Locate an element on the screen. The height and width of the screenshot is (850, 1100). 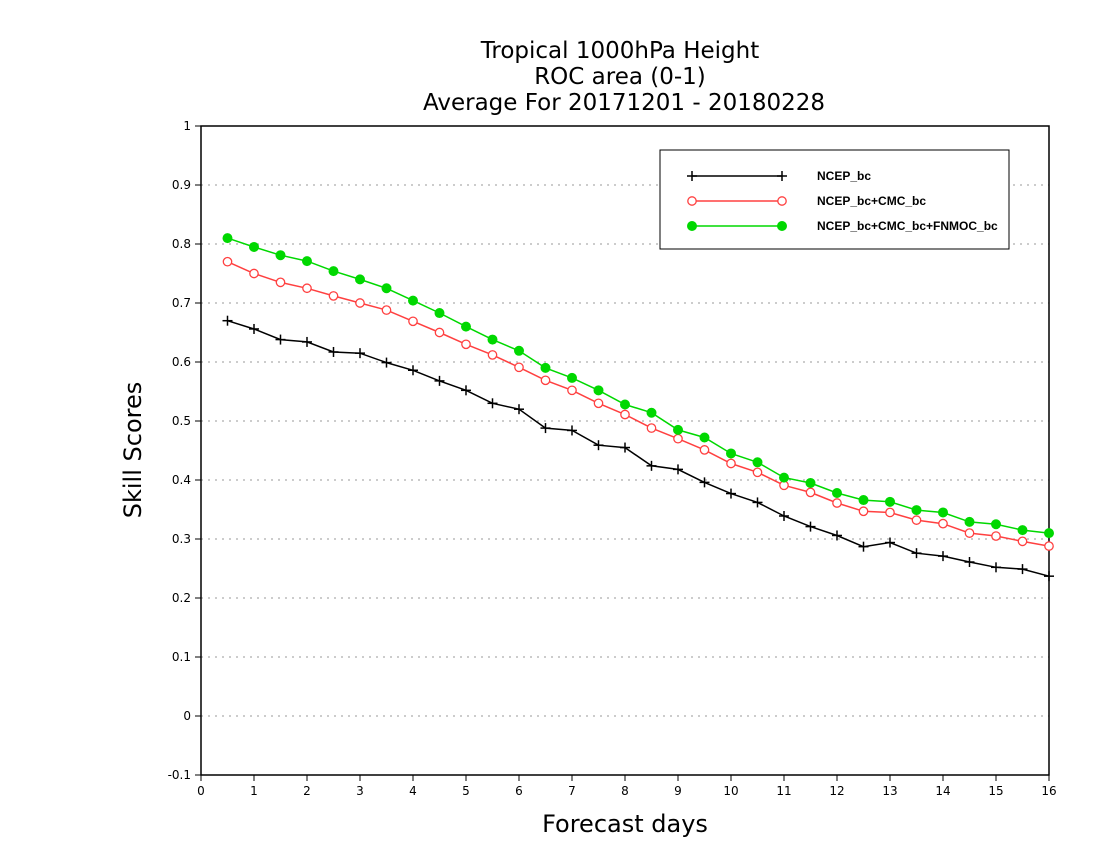
x-tick-label: 7 is located at coordinates (572, 791).